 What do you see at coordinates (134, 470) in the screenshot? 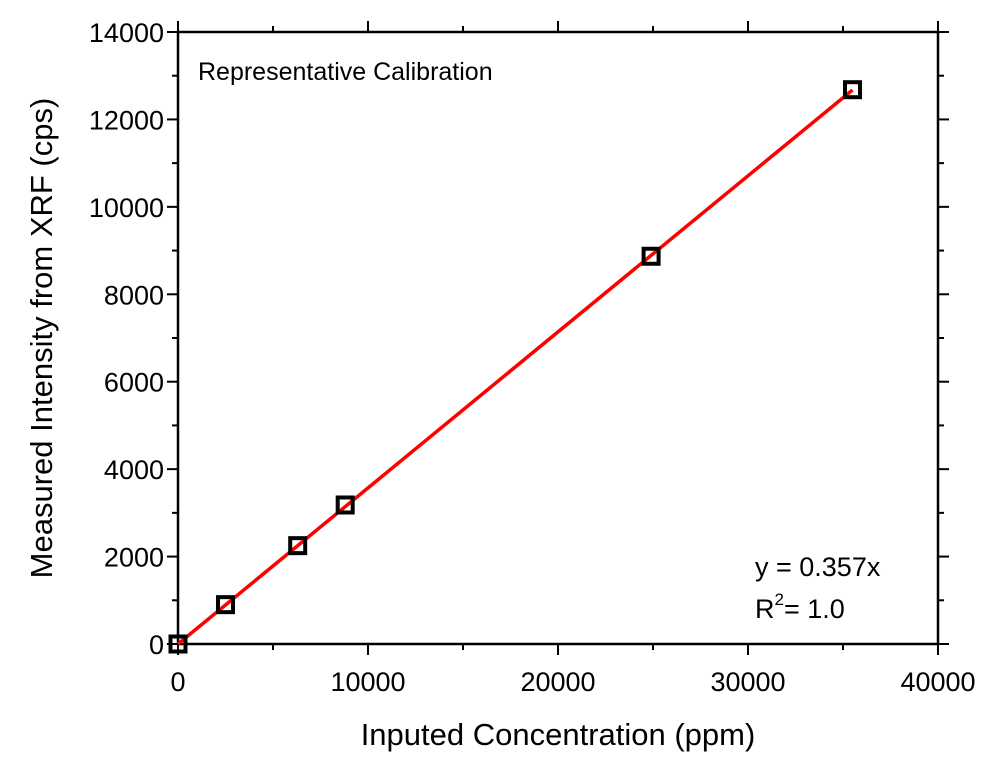
I see `y-tick-label: 4000` at bounding box center [134, 470].